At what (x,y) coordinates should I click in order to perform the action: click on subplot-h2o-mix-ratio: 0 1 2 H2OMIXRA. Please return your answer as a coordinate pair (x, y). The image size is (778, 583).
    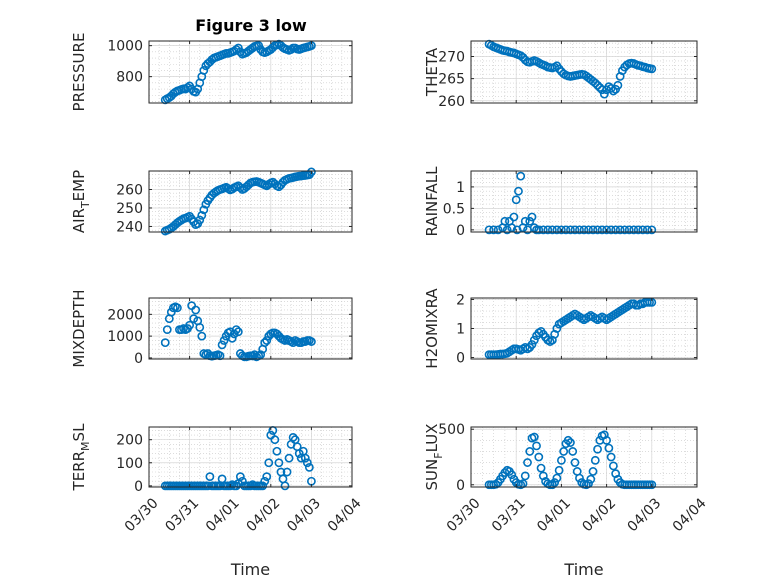
    Looking at the image, I should click on (560, 328).